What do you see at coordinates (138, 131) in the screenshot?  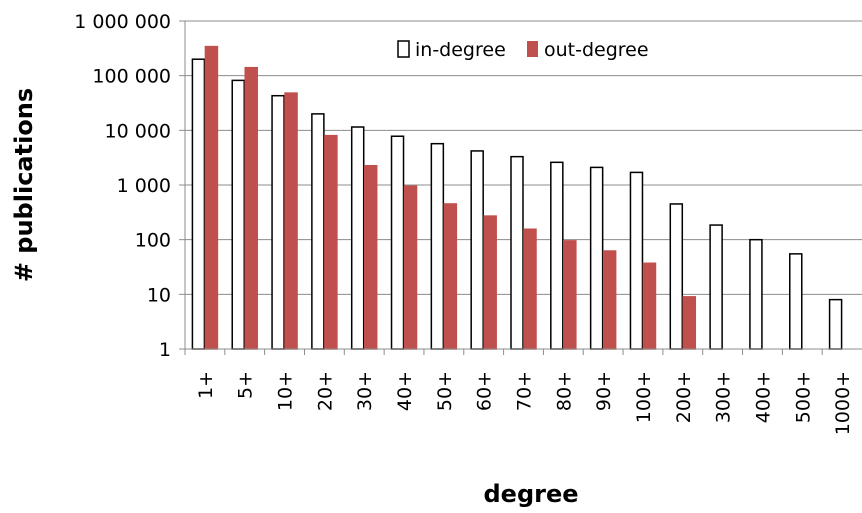 I see `y-tick-label: 10 000` at bounding box center [138, 131].